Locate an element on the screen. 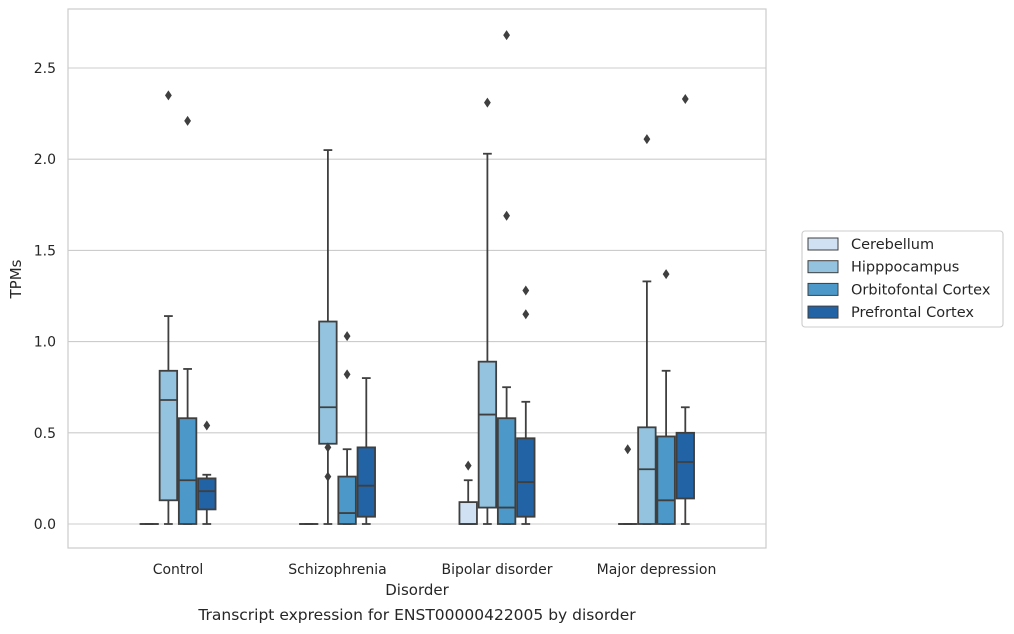  legend-frame is located at coordinates (902, 279).